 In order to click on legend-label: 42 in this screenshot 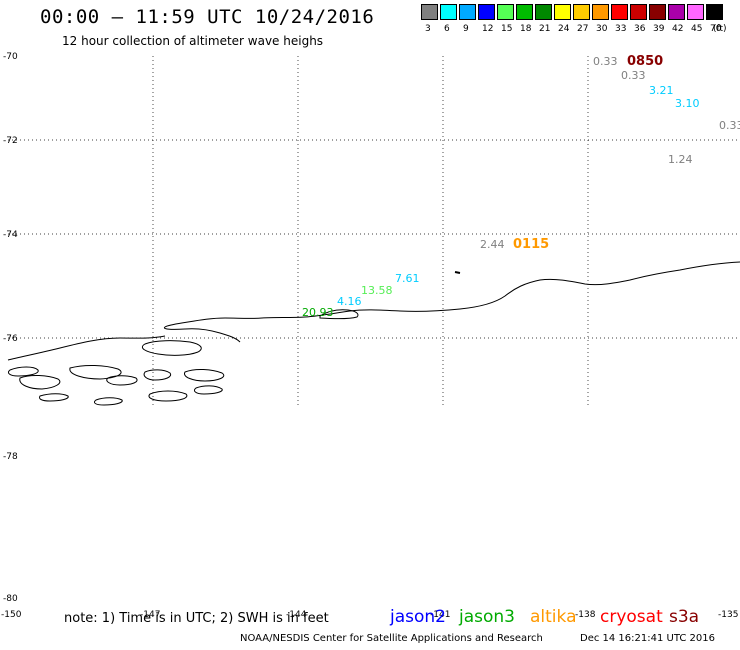, I will do `click(678, 29)`.